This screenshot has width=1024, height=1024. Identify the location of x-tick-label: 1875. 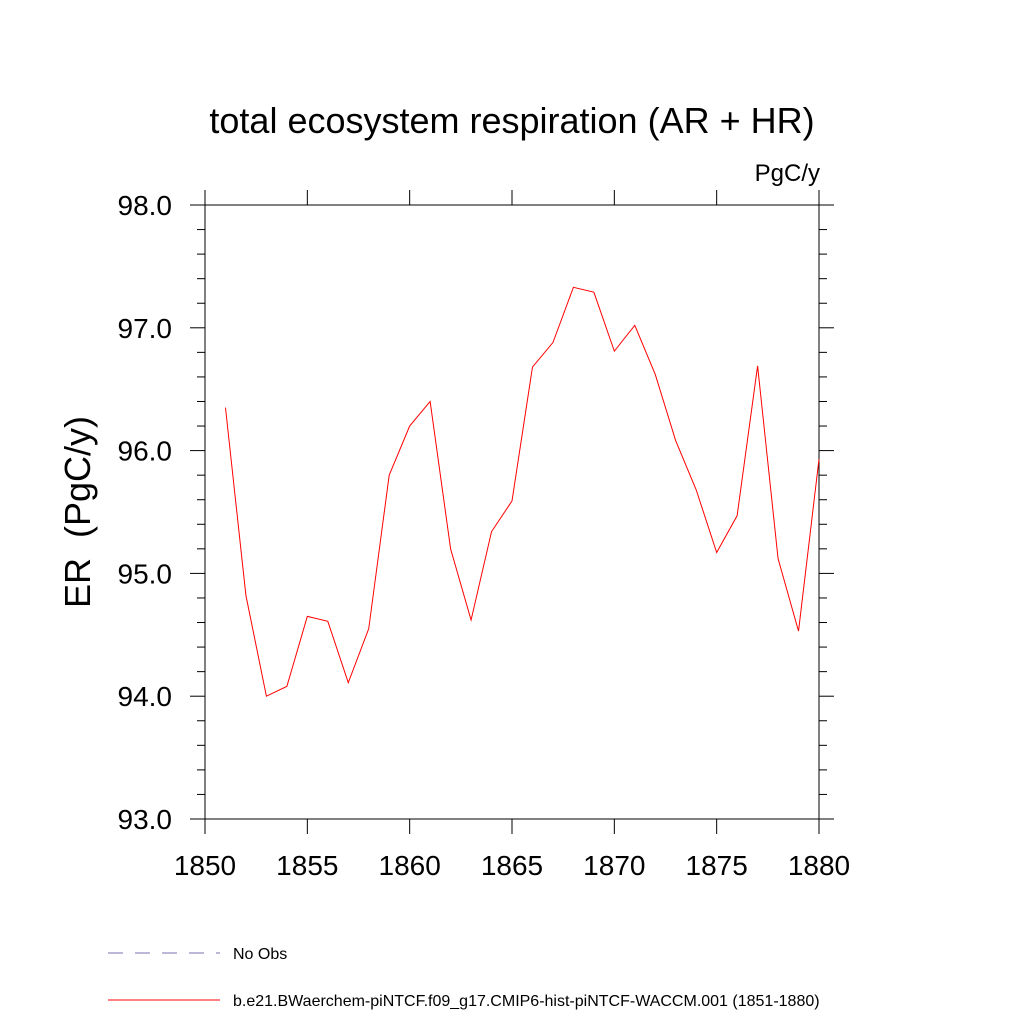
(717, 865).